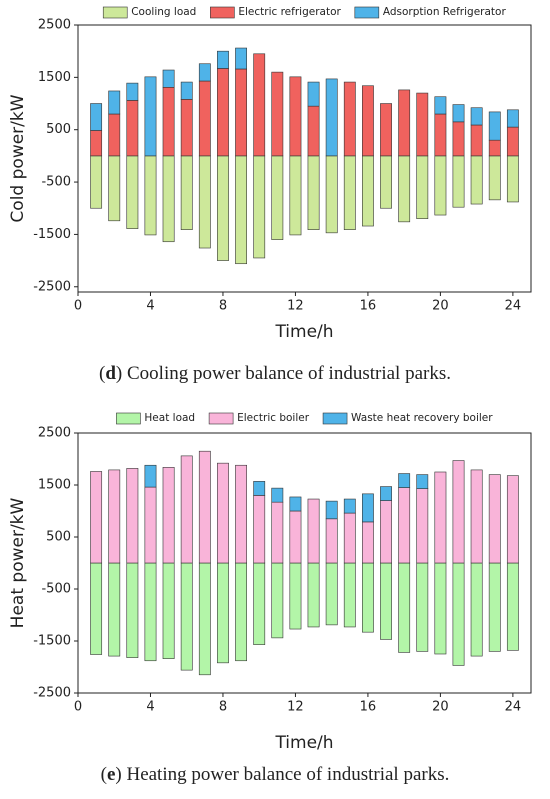  What do you see at coordinates (78, 306) in the screenshot?
I see `x-tick-label: 0` at bounding box center [78, 306].